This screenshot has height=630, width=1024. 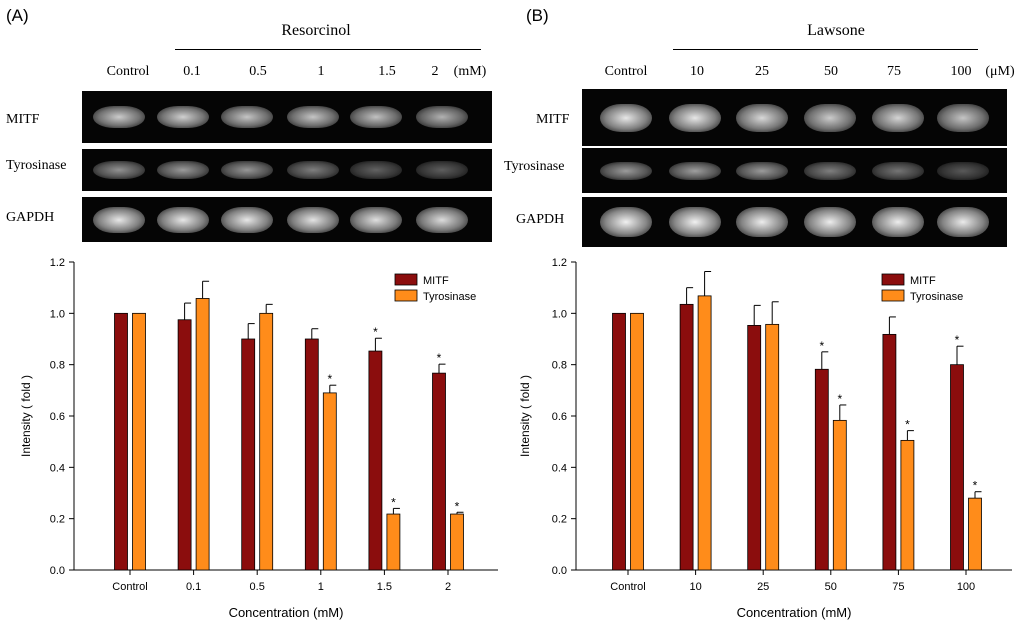 I want to click on lane-label: 2, so click(x=435, y=71).